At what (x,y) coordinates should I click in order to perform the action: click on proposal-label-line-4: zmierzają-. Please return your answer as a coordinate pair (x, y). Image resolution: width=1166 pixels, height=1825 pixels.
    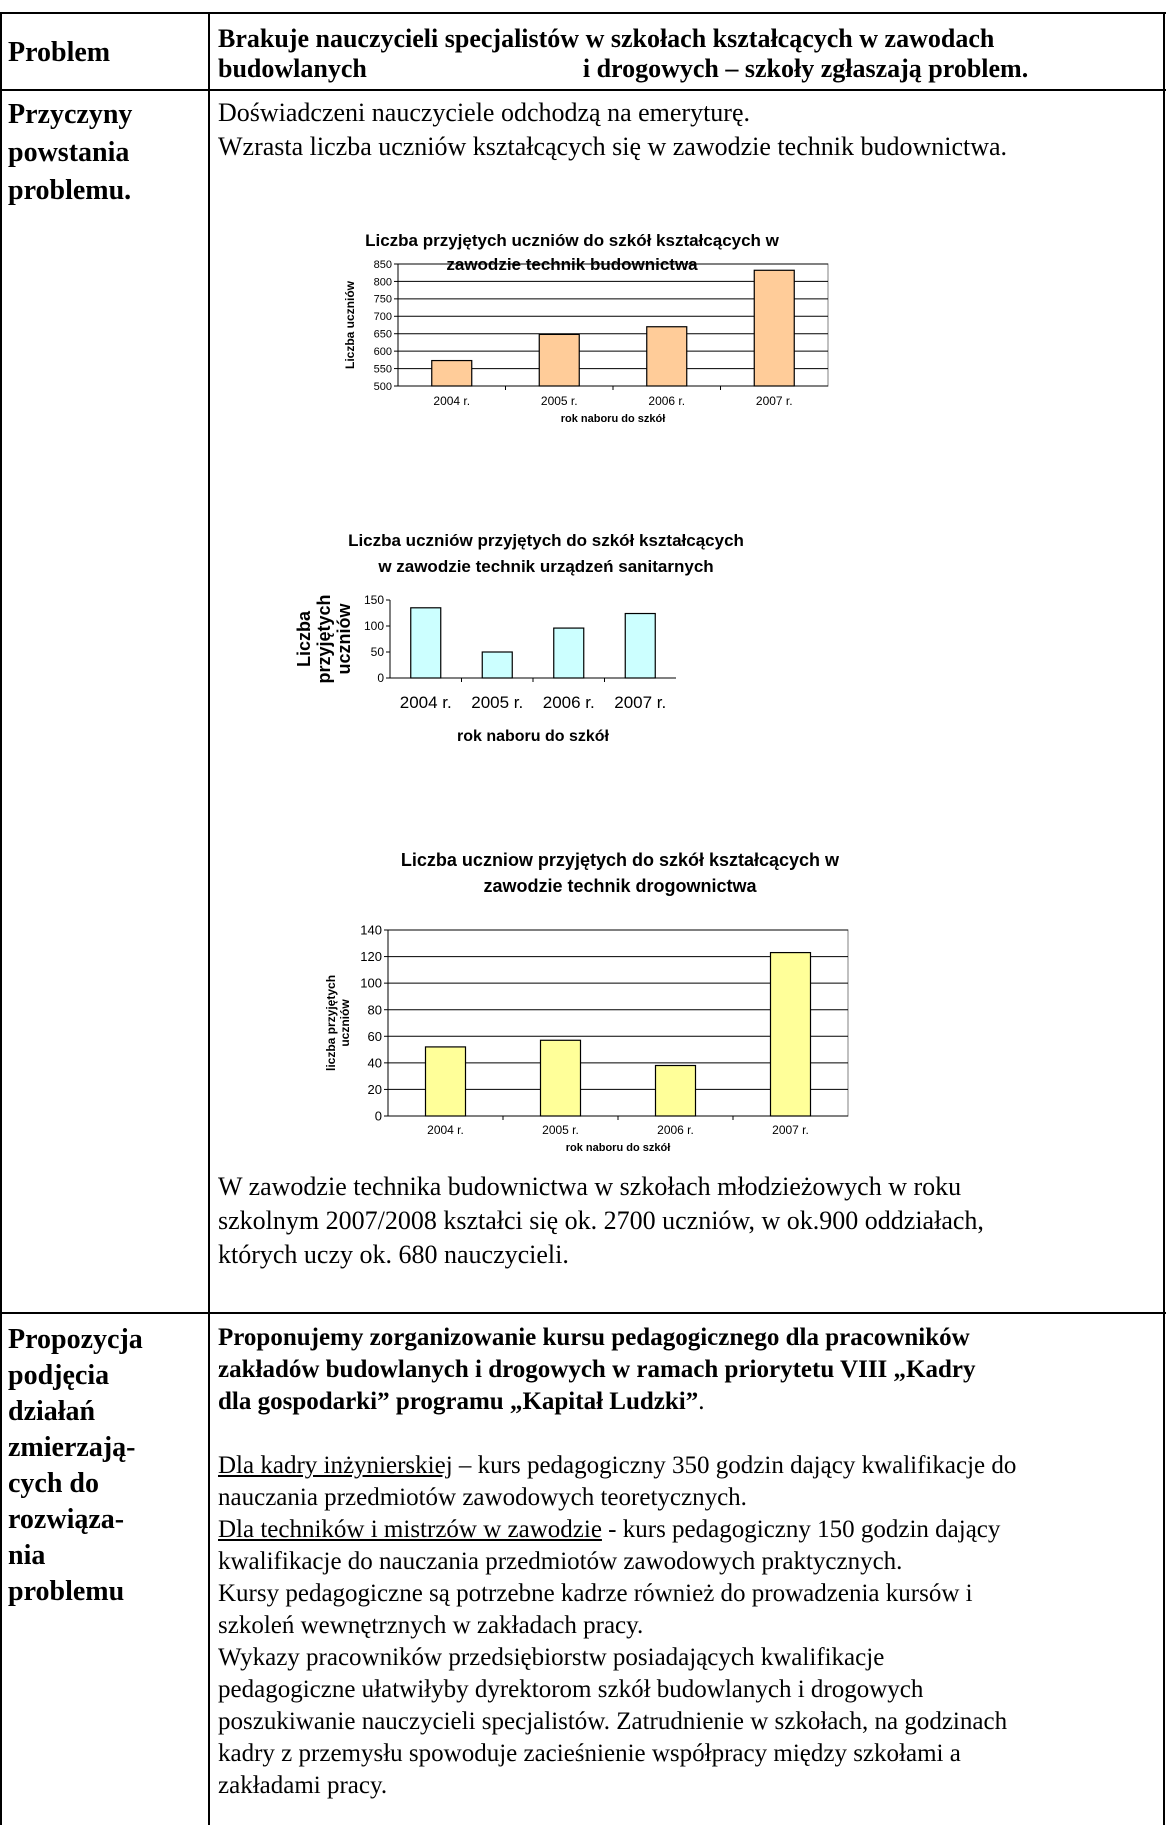
    Looking at the image, I should click on (72, 1447).